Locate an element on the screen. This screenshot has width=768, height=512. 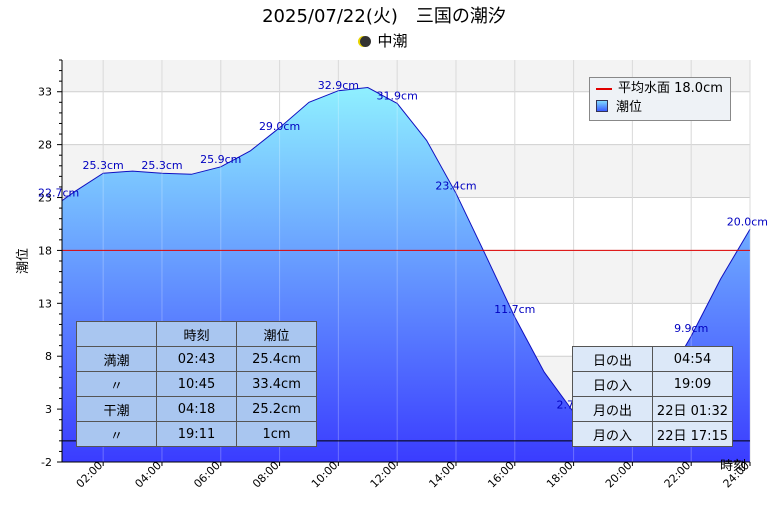
tide-time-cell: 10:45 is located at coordinates (196, 384).